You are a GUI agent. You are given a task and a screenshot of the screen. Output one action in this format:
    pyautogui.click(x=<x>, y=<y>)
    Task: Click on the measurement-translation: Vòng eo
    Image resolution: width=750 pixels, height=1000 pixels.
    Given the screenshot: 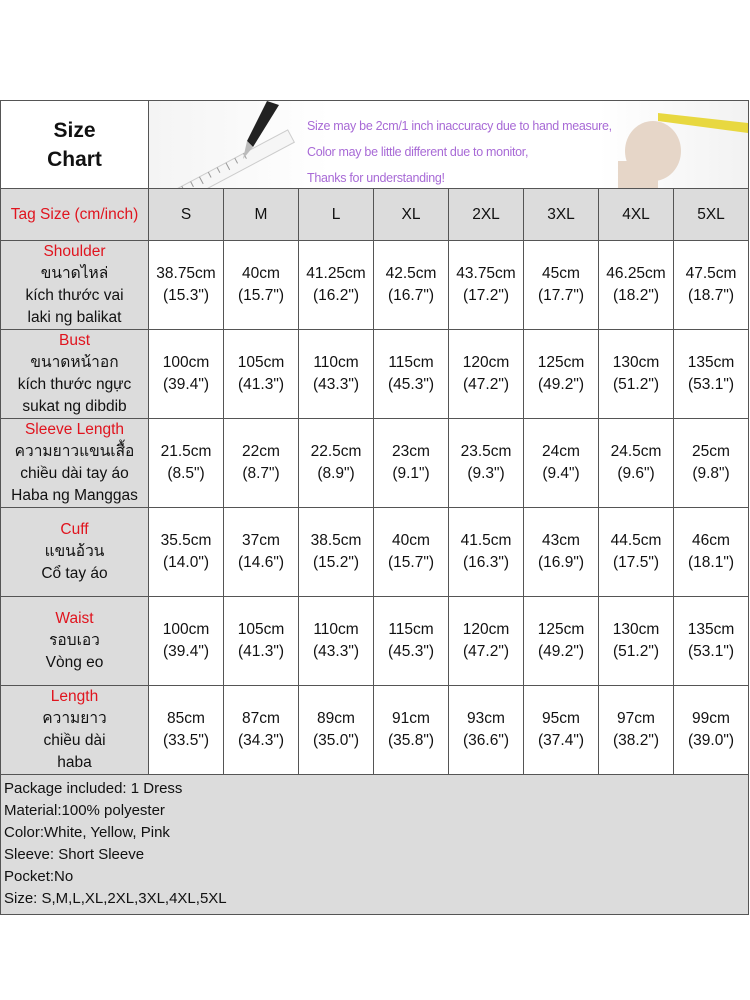 What is the action you would take?
    pyautogui.click(x=74, y=662)
    